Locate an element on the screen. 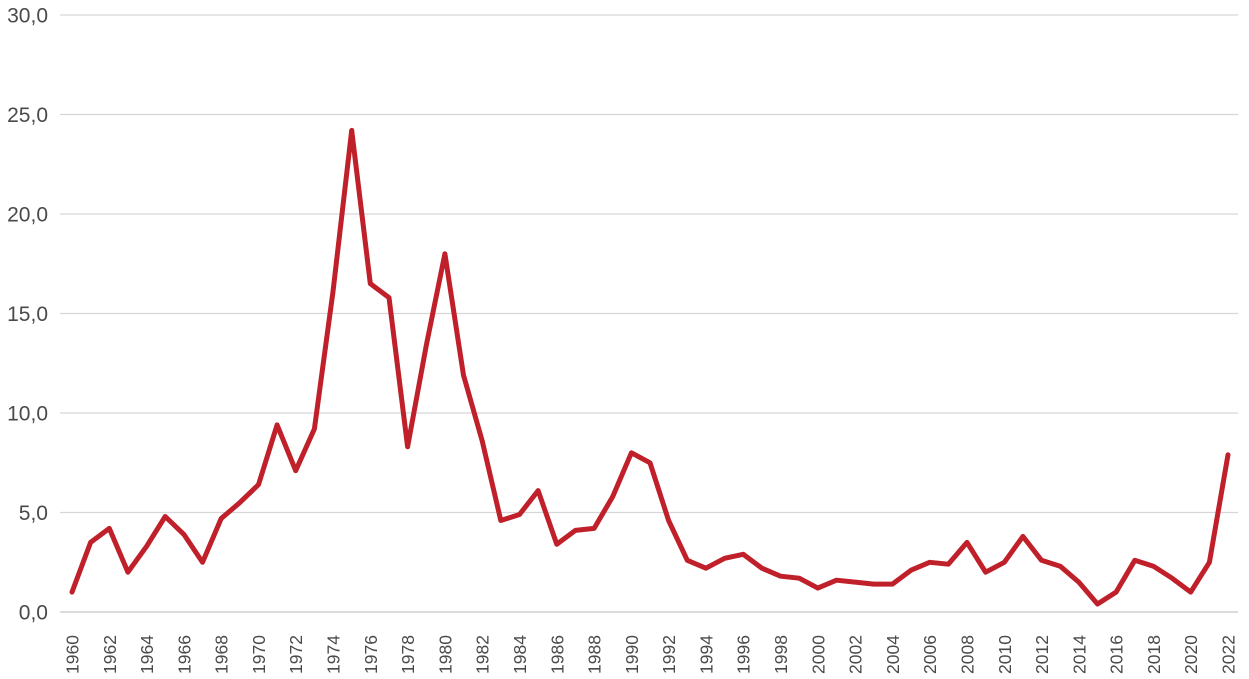  x-tick-label: 1972 is located at coordinates (296, 654).